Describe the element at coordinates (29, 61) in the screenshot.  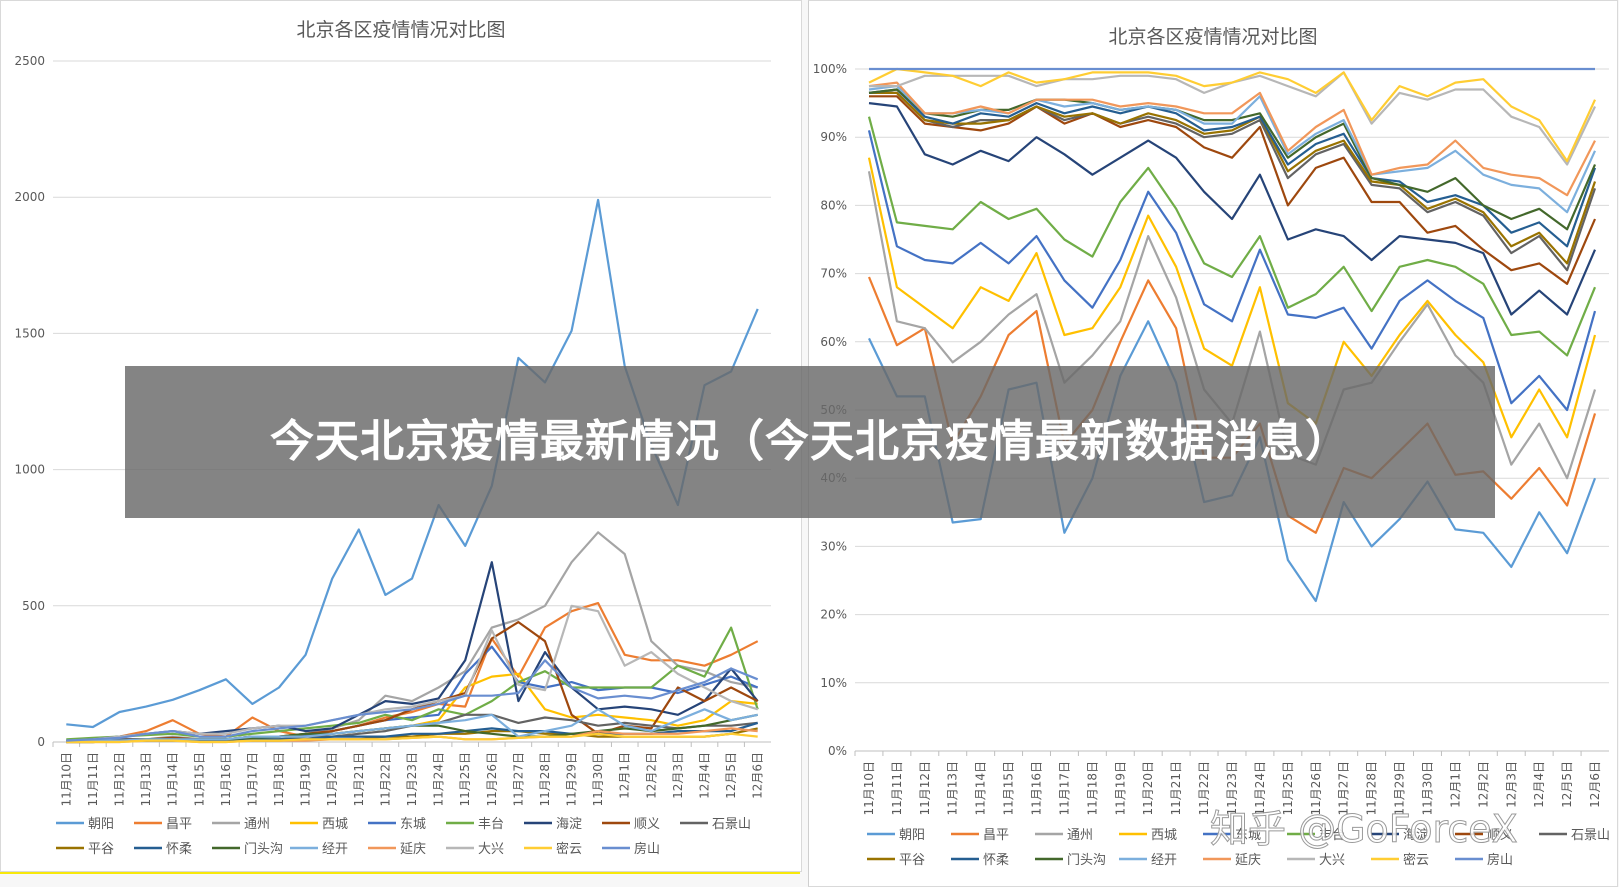
I see `y-tick-label: 2500` at that location.